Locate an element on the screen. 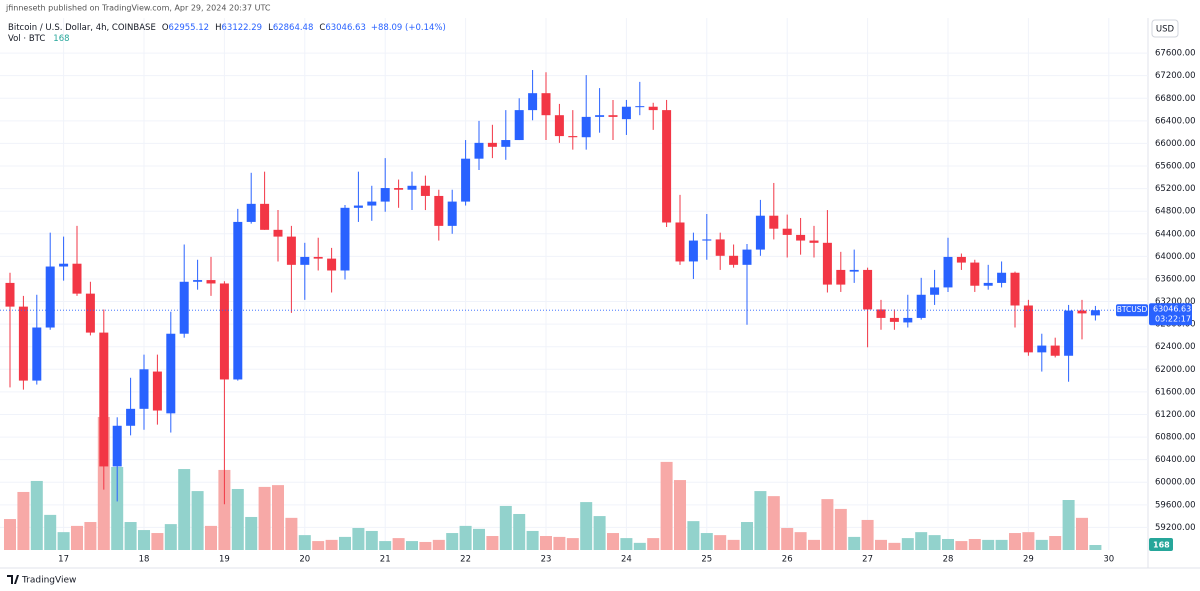  y-tick-label: 67600.00 is located at coordinates (1175, 54).